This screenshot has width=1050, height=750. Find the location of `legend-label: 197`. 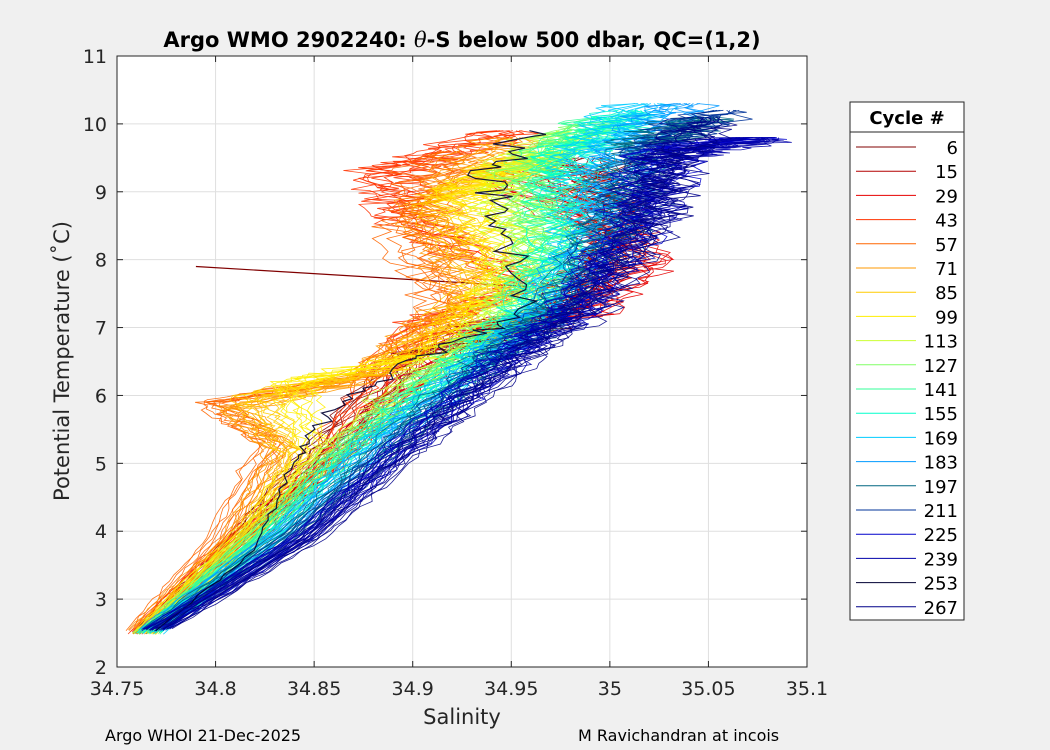

legend-label: 197 is located at coordinates (941, 487).